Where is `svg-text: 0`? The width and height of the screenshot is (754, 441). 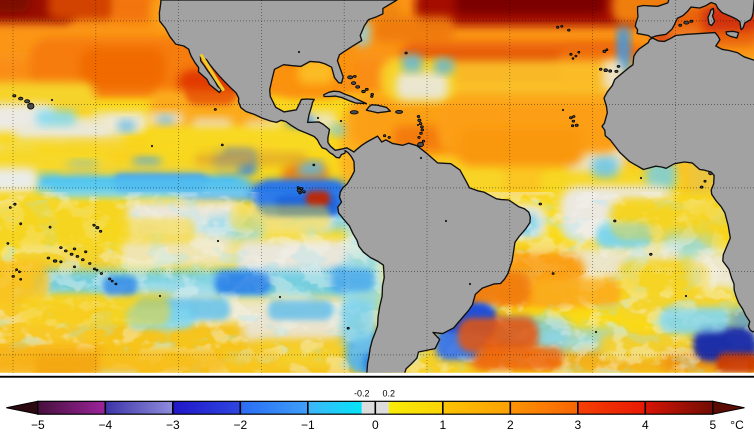 svg-text: 0 is located at coordinates (375, 425).